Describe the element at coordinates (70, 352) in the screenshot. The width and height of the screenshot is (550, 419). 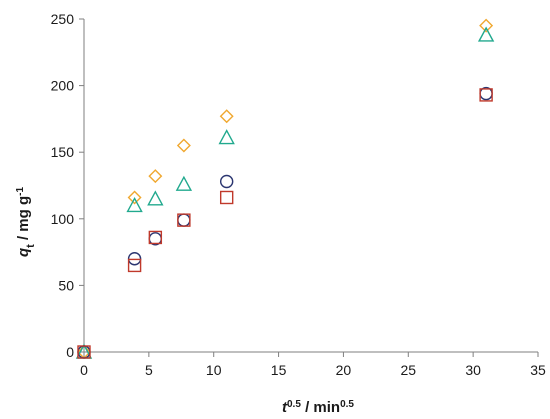
I see `y-tick-label: 0` at that location.